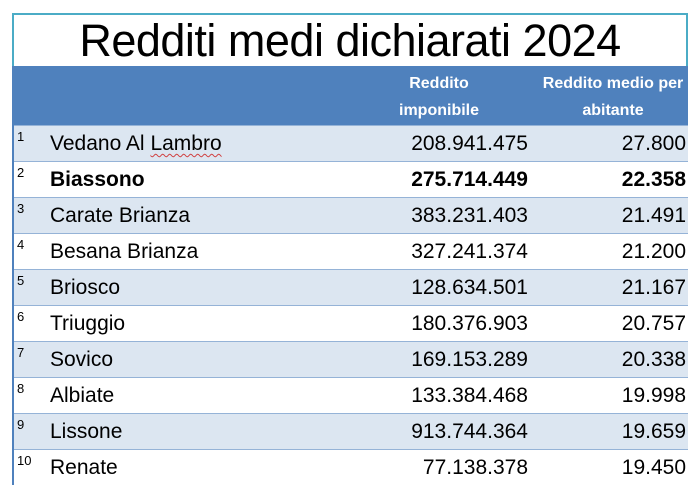 The width and height of the screenshot is (698, 485). What do you see at coordinates (21, 388) in the screenshot?
I see `row-rank: 8` at bounding box center [21, 388].